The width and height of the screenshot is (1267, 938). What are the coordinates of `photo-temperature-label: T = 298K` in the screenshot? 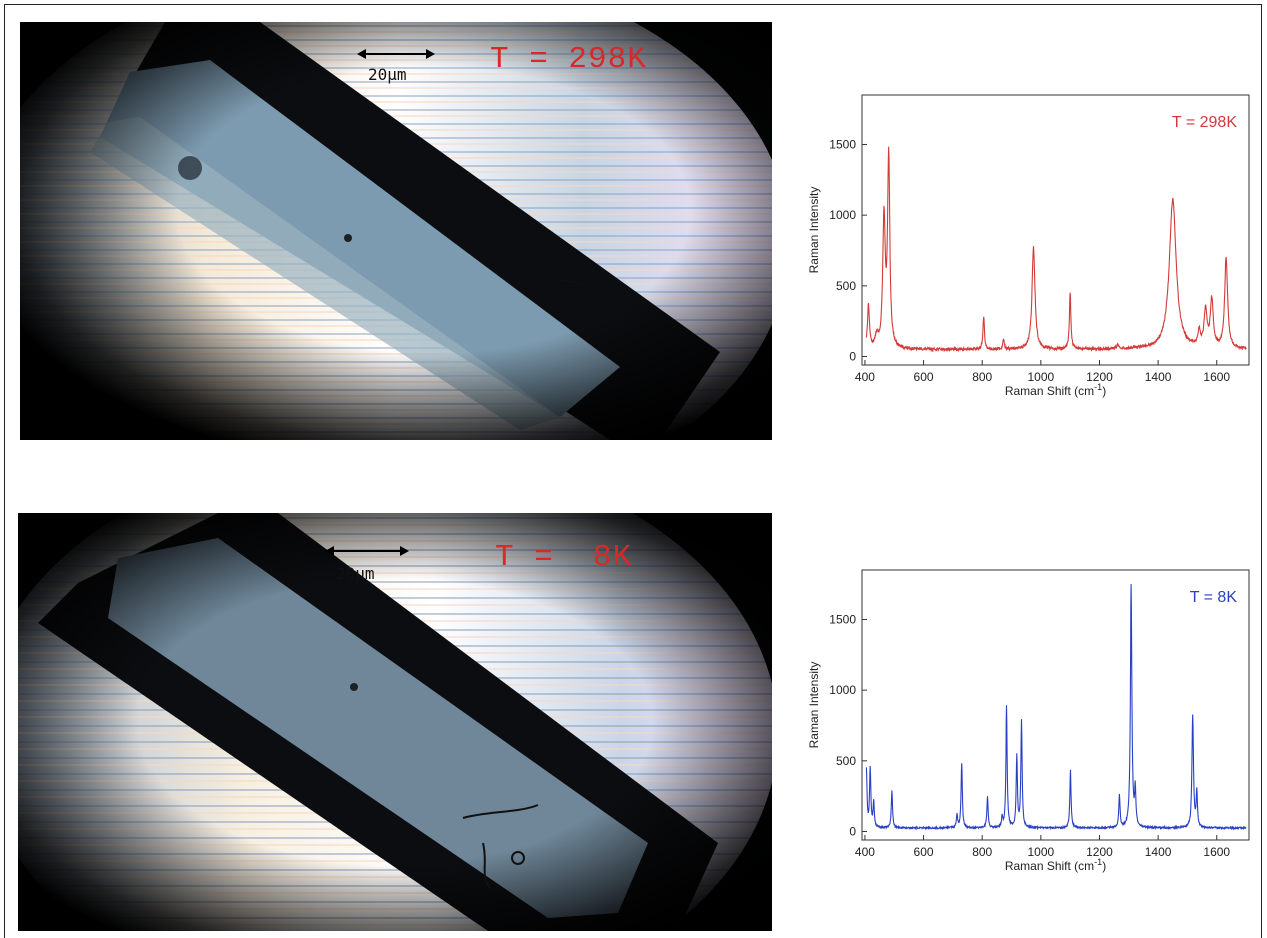 It's located at (568, 59).